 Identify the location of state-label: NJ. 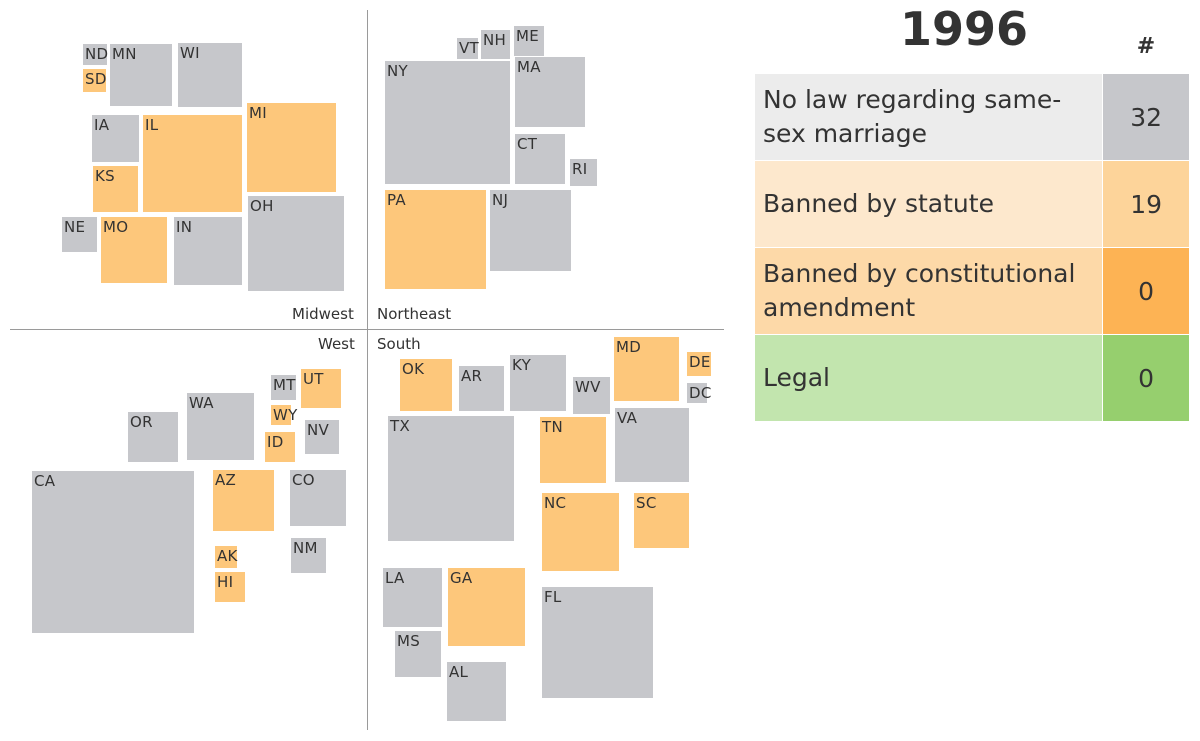
(500, 200).